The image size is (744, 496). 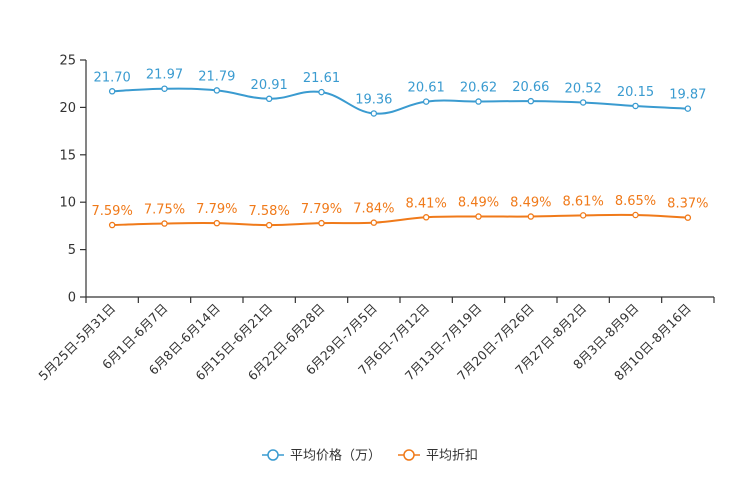 I want to click on data-label: 8.61%, so click(x=583, y=201).